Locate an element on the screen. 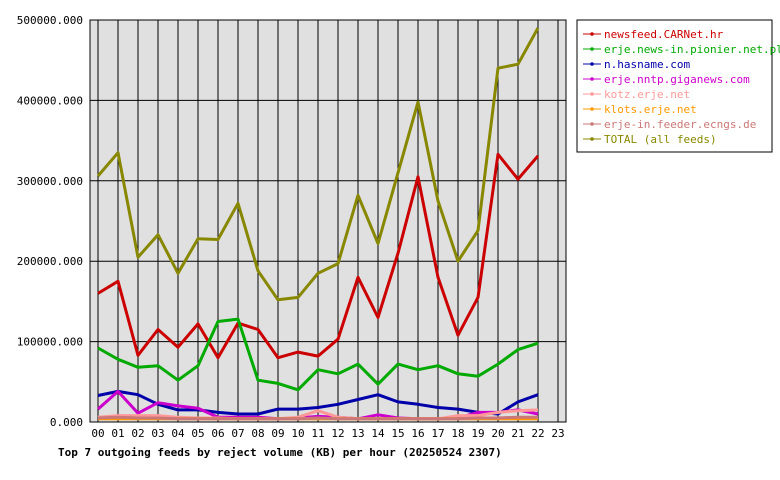 This screenshot has height=480, width=780. x-tick-label: 11 is located at coordinates (317, 433).